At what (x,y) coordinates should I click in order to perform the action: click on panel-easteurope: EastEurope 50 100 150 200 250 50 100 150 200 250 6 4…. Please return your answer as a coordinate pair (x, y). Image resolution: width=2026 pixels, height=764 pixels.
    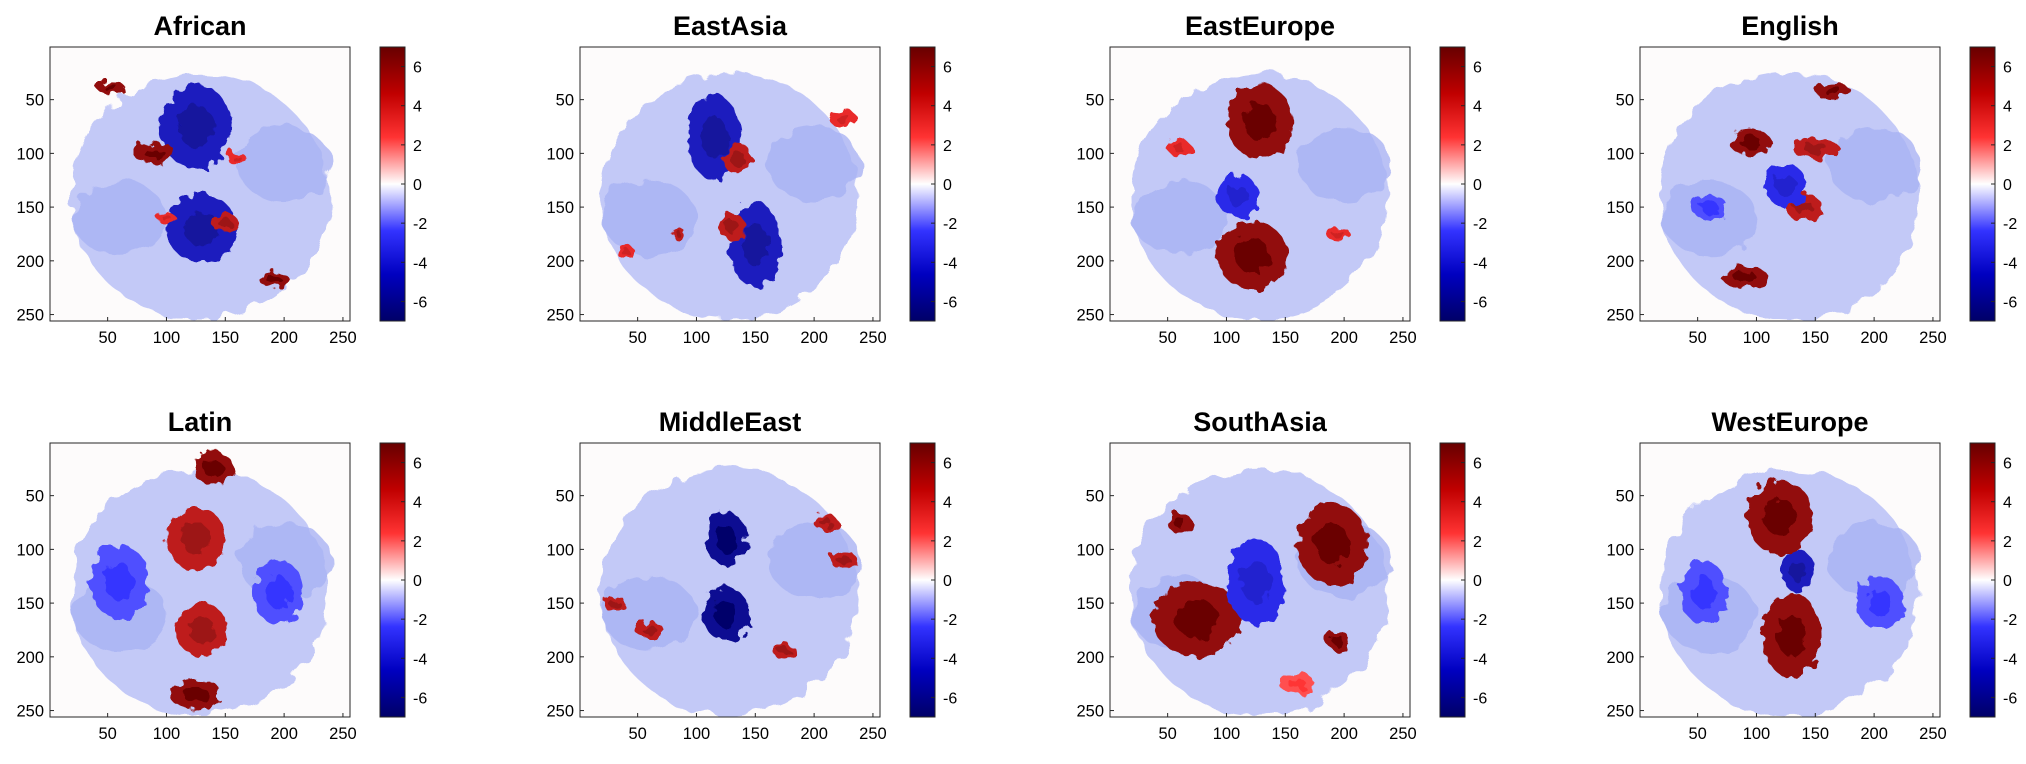
    Looking at the image, I should click on (1281, 179).